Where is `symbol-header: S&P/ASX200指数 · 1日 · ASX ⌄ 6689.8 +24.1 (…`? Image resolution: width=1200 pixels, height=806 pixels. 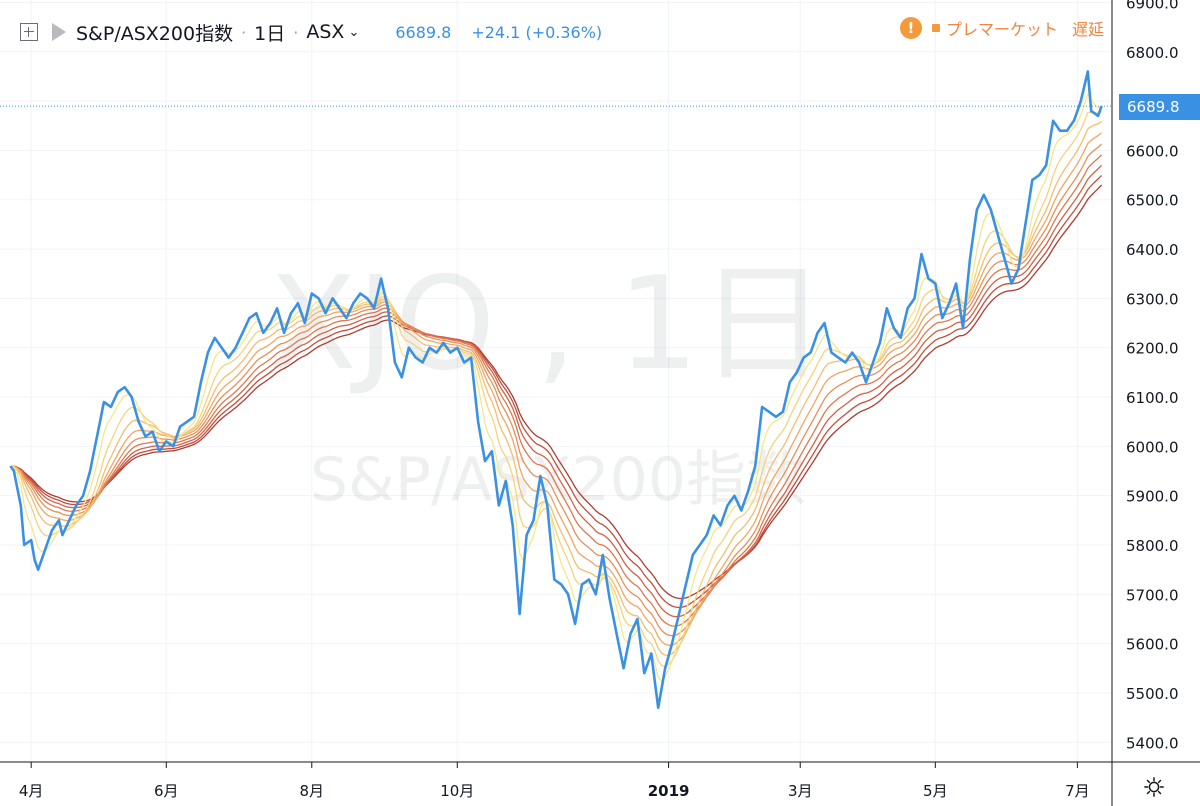 symbol-header: S&P/ASX200指数 · 1日 · ASX ⌄ 6689.8 +24.1 (… is located at coordinates (301, 32).